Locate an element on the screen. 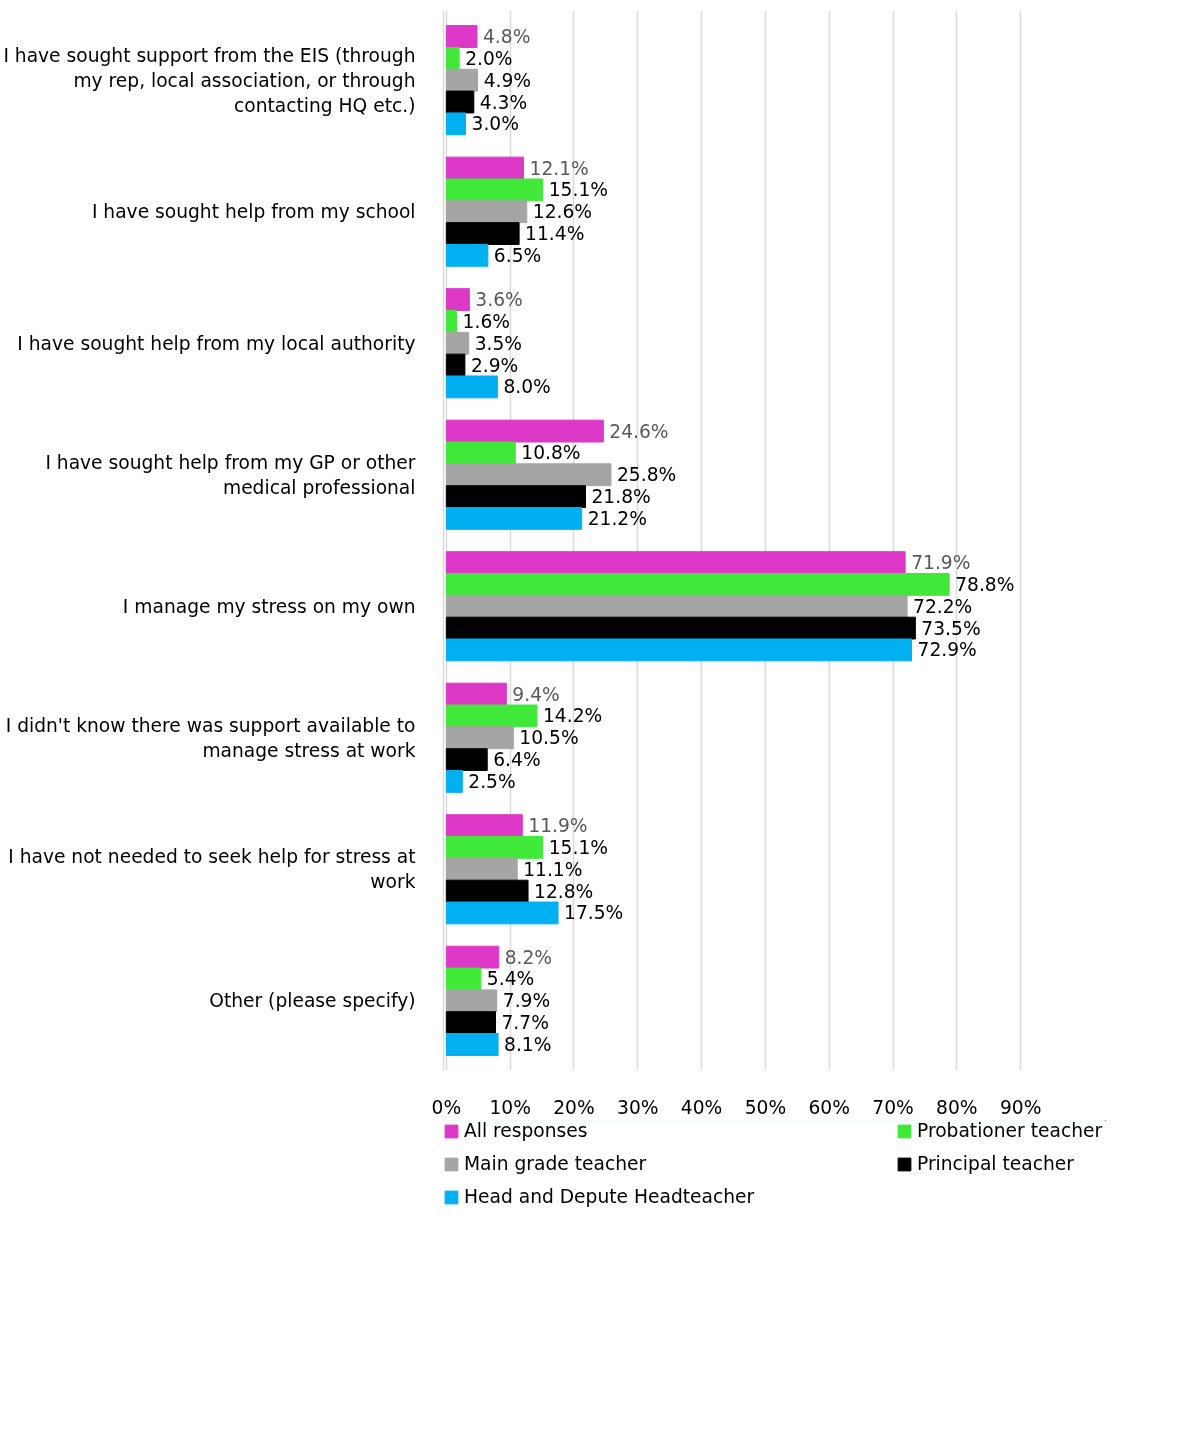  data-label: 72.9% is located at coordinates (947, 650).